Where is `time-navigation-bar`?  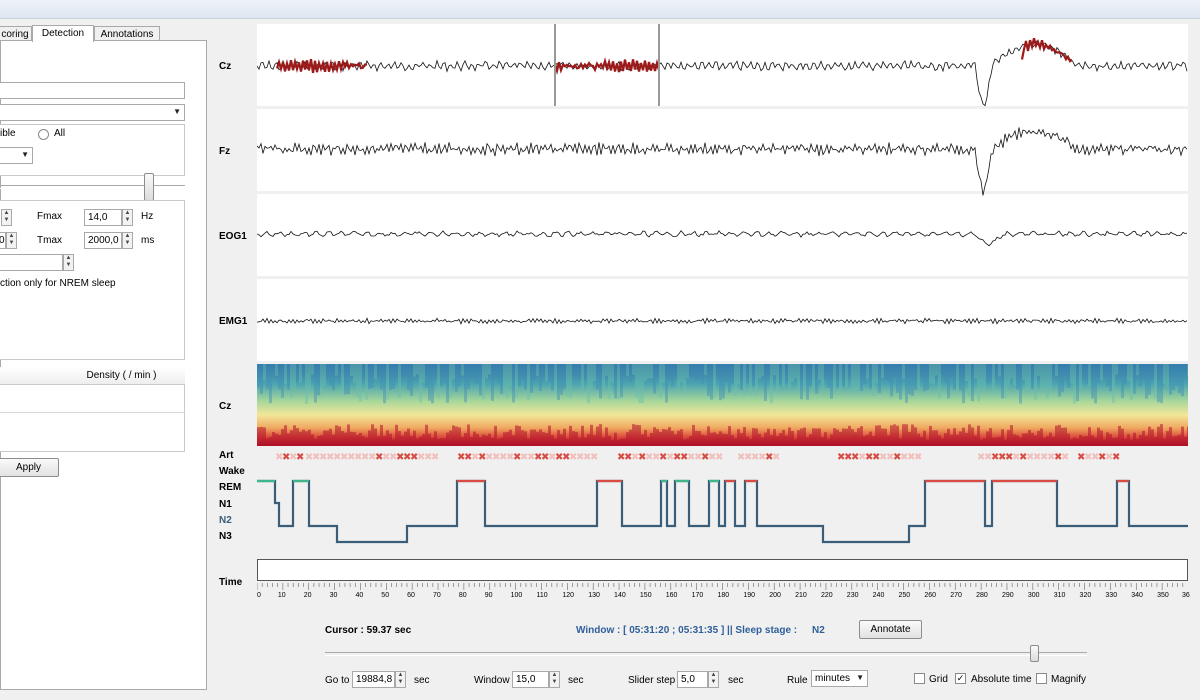
time-navigation-bar is located at coordinates (722, 570).